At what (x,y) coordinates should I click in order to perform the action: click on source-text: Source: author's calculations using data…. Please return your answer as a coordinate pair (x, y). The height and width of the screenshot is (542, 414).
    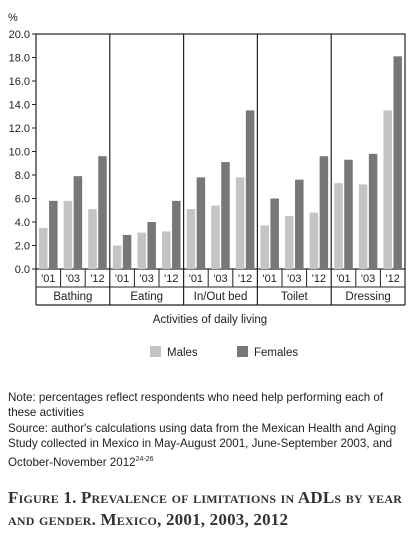
    Looking at the image, I should click on (208, 445).